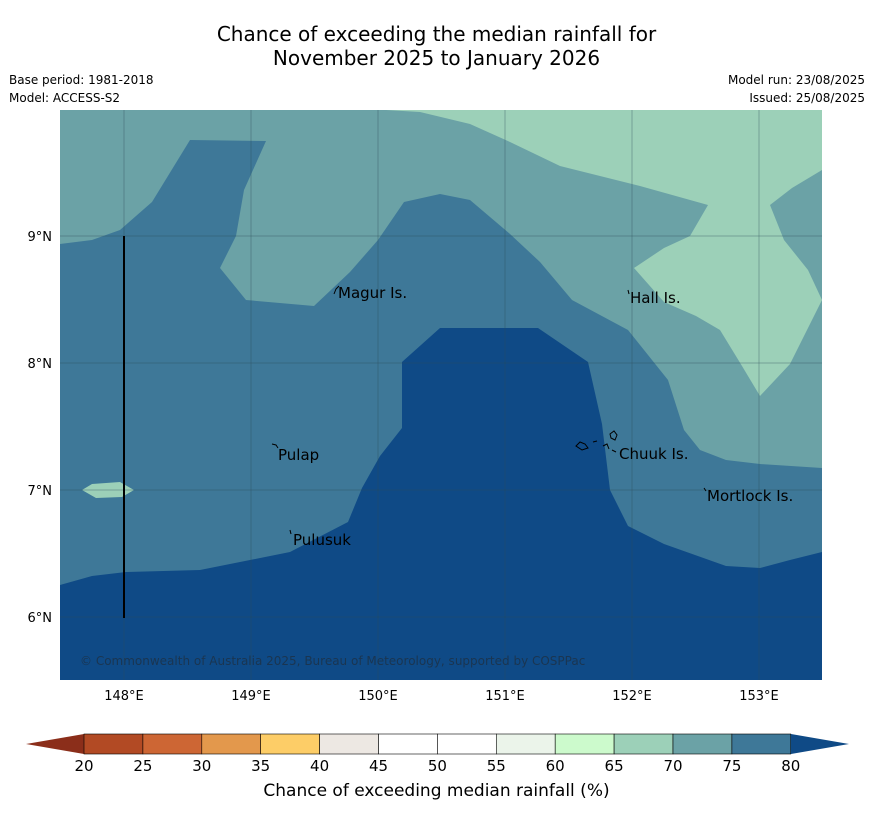 This screenshot has height=816, width=873. What do you see at coordinates (201, 766) in the screenshot?
I see `colorbar-tick-30: 30` at bounding box center [201, 766].